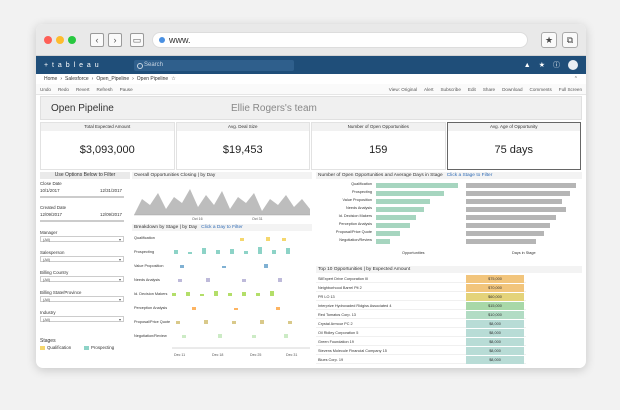 The height and width of the screenshot is (410, 620). I want to click on kpi-value: $3,093,000, so click(107, 150).